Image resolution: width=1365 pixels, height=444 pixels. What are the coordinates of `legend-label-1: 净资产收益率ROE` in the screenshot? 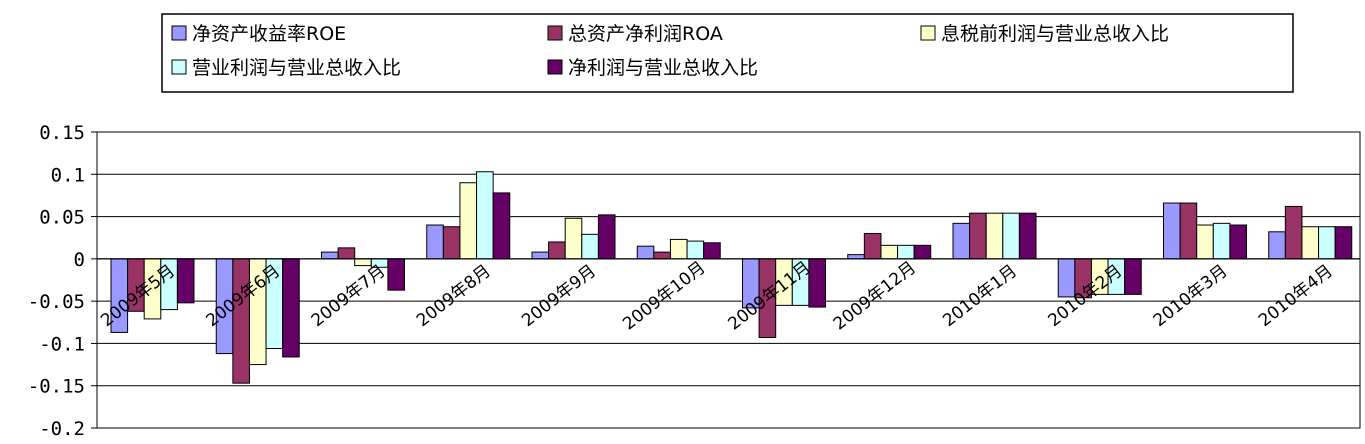 It's located at (269, 34).